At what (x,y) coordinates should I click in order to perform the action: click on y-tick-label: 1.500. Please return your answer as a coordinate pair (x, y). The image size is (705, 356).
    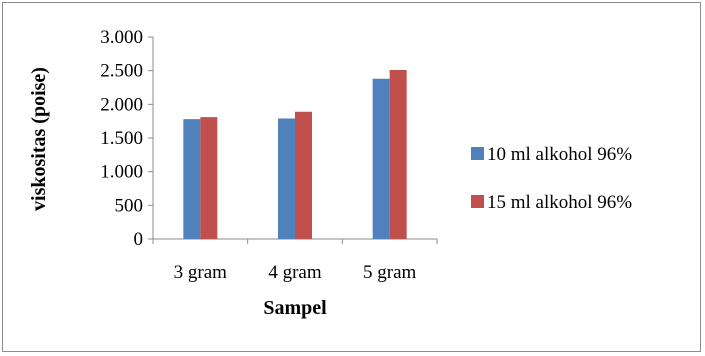
    Looking at the image, I should click on (121, 138).